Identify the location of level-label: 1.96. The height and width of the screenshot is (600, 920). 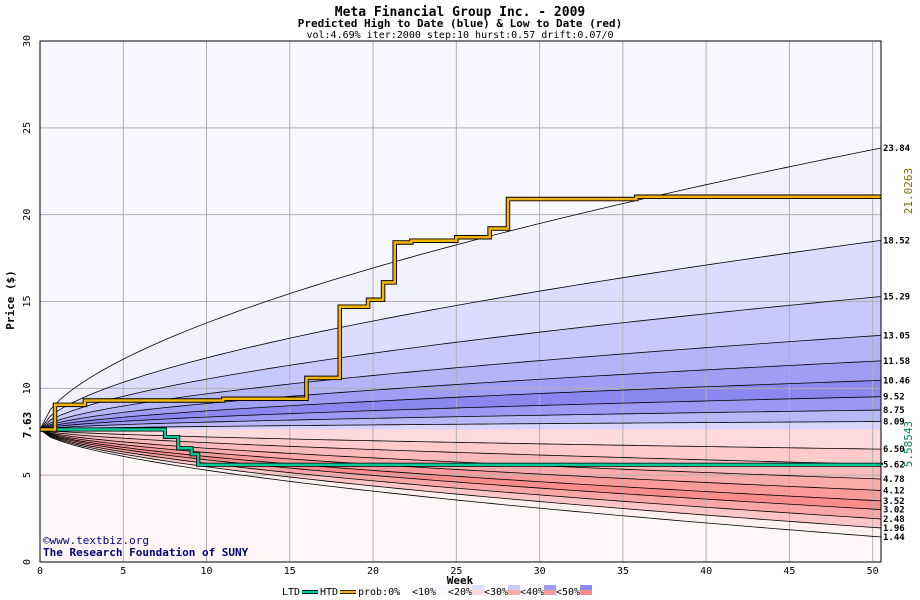
(894, 529).